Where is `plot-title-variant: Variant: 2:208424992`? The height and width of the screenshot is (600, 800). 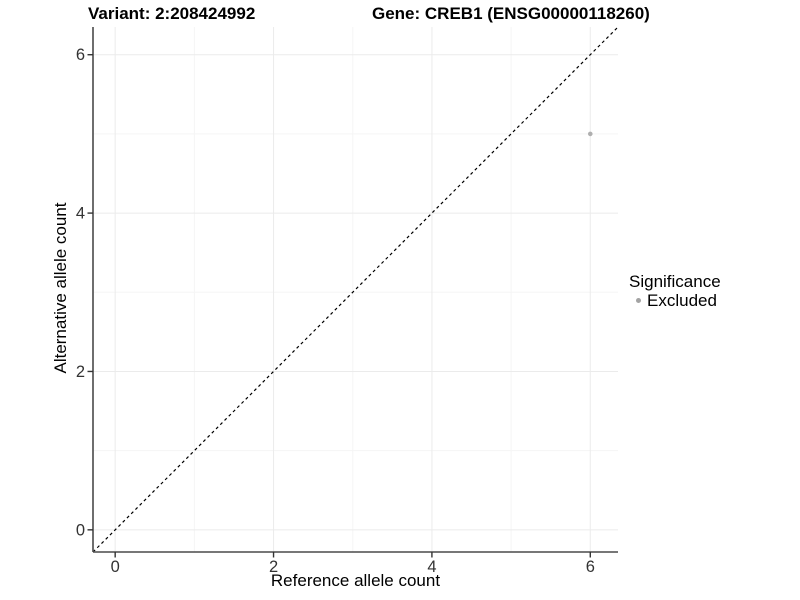
plot-title-variant: Variant: 2:208424992 is located at coordinates (172, 13).